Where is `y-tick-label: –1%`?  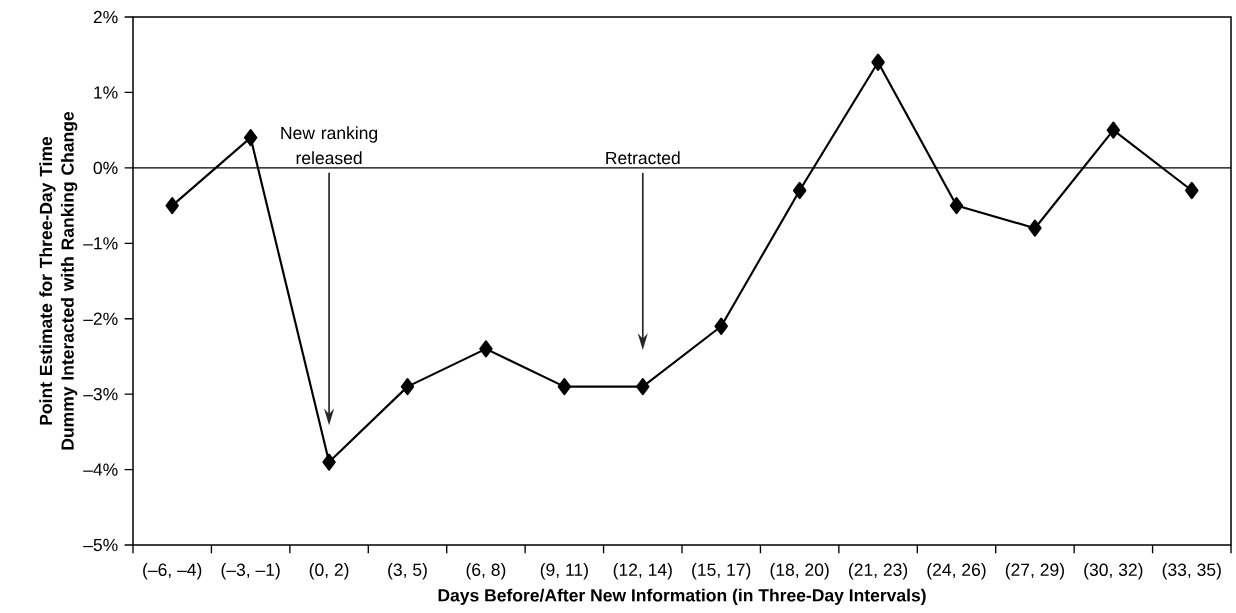
y-tick-label: –1% is located at coordinates (100, 243).